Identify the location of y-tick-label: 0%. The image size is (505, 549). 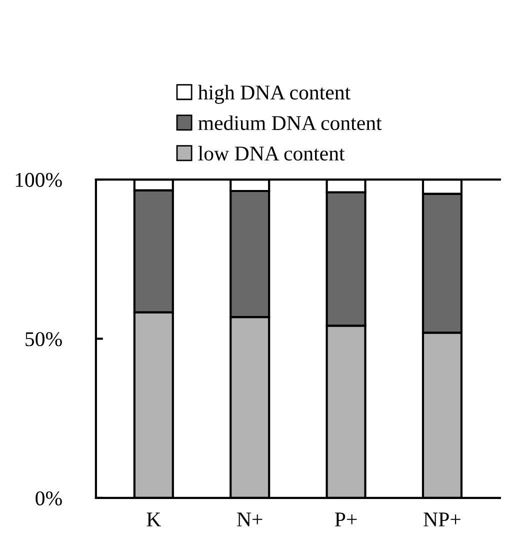
(49, 498).